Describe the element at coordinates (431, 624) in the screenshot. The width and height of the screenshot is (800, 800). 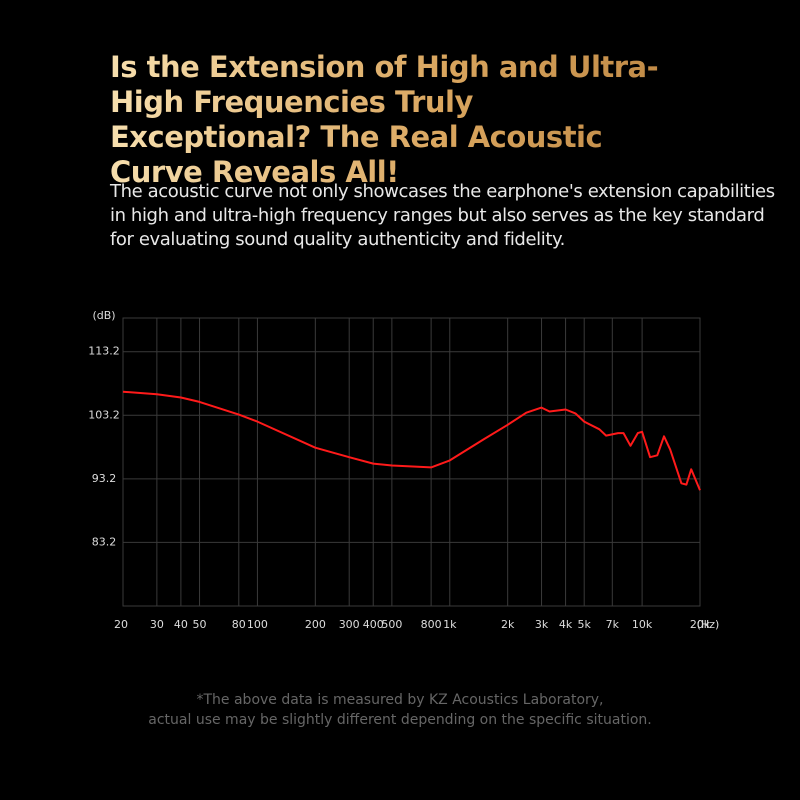
I see `x-tick-label: 800` at that location.